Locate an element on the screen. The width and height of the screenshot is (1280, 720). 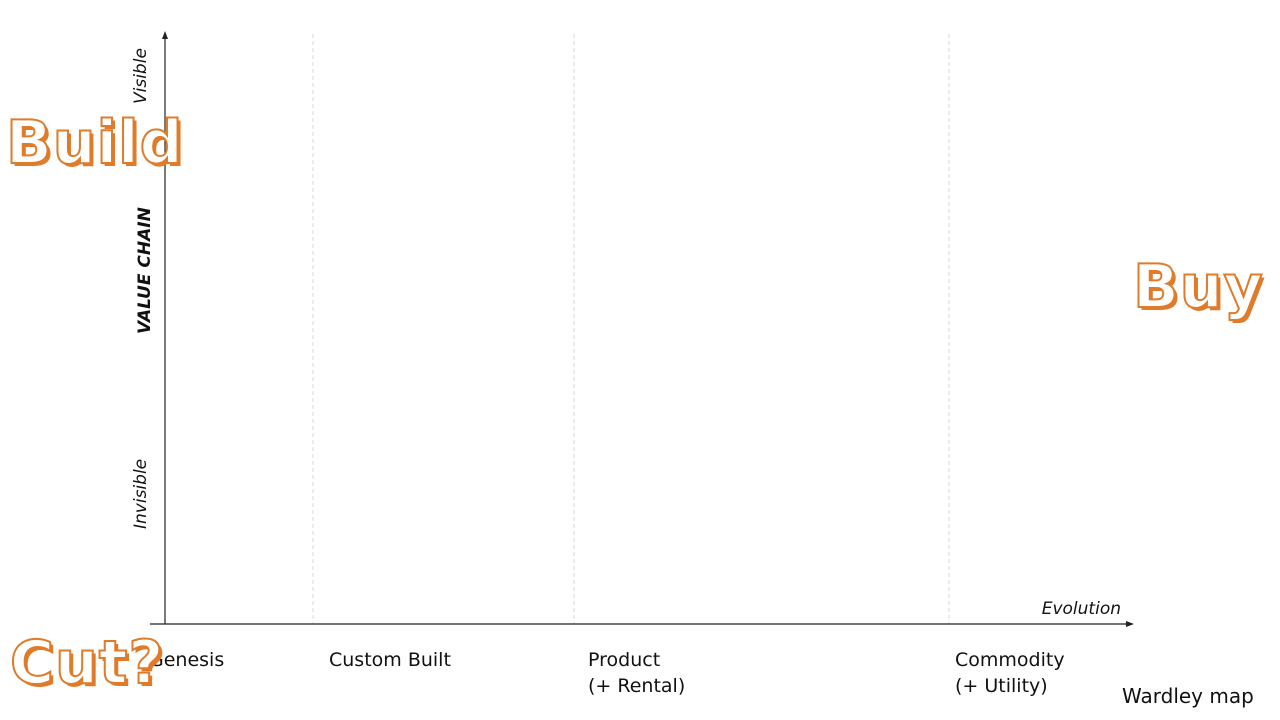
annotation-cut: Cut? is located at coordinates (87, 663).